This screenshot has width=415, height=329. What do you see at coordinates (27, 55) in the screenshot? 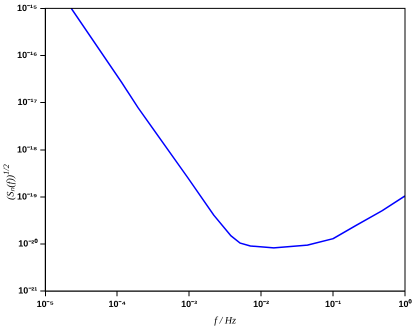
I see `y-tick-label: 10⁻¹⁶` at bounding box center [27, 55].